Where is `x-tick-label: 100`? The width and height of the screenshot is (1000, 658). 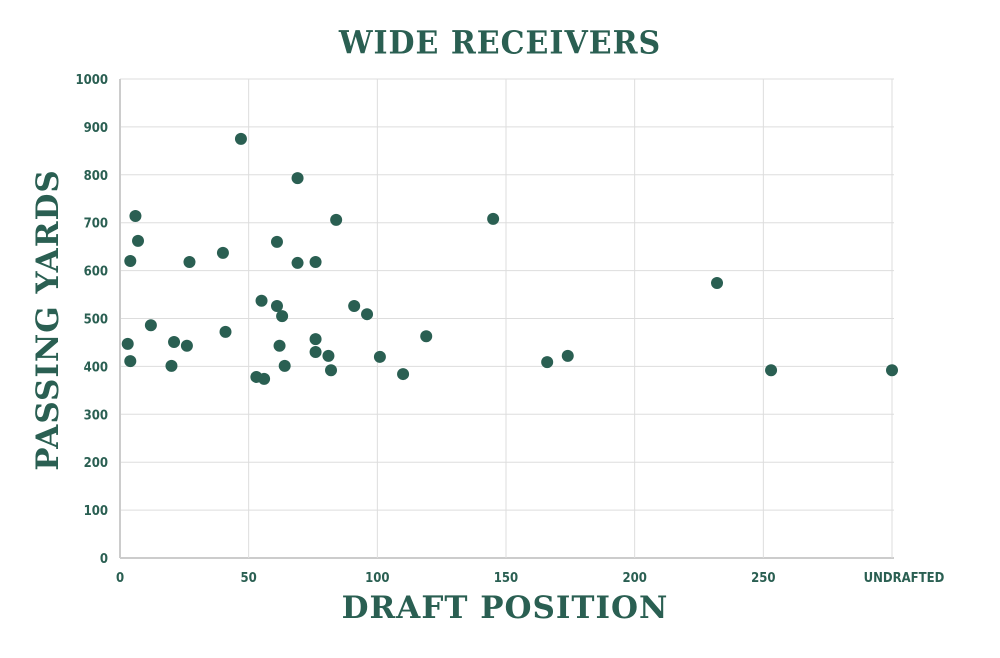 x-tick-label: 100 is located at coordinates (377, 578).